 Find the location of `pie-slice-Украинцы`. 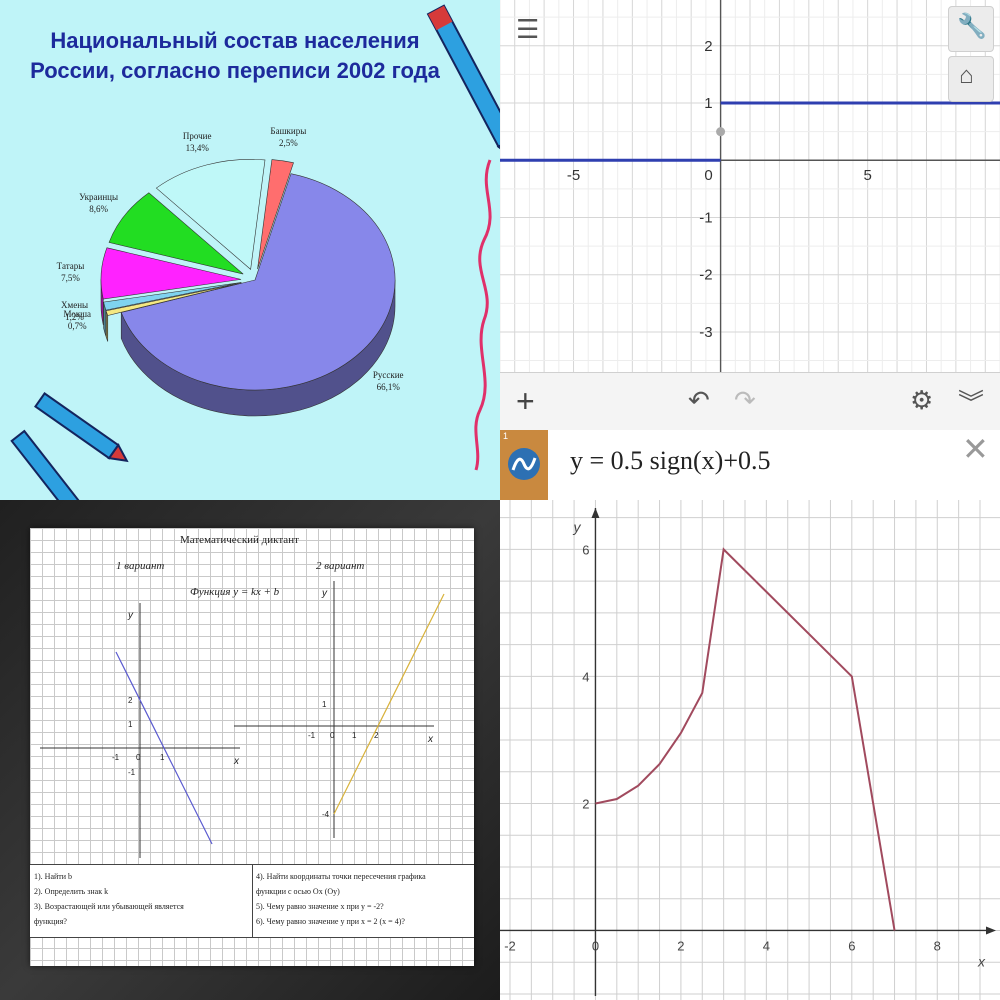

pie-slice-Украинцы is located at coordinates (176, 233).